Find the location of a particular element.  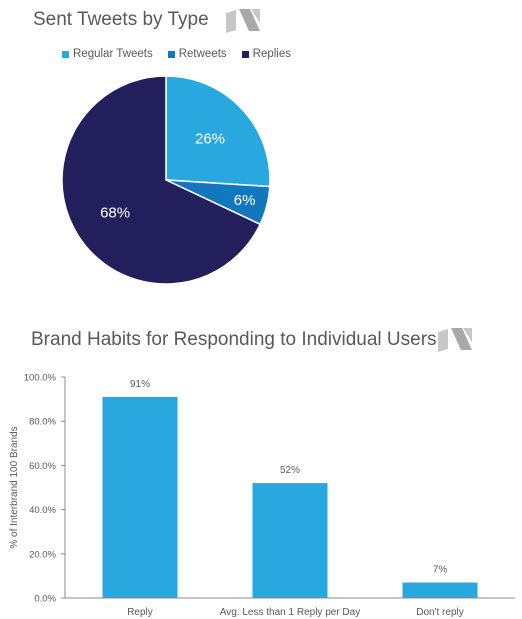

pie-chart-title: Sent Tweets by Type is located at coordinates (121, 19).